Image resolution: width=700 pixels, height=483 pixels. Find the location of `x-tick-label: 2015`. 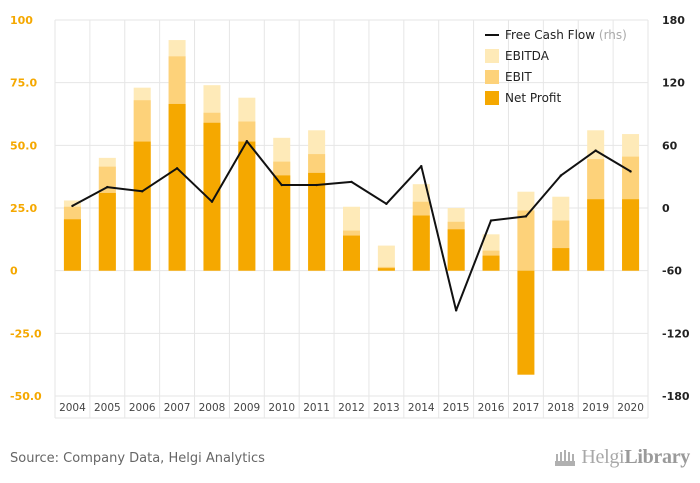

x-tick-label: 2015 is located at coordinates (456, 408).